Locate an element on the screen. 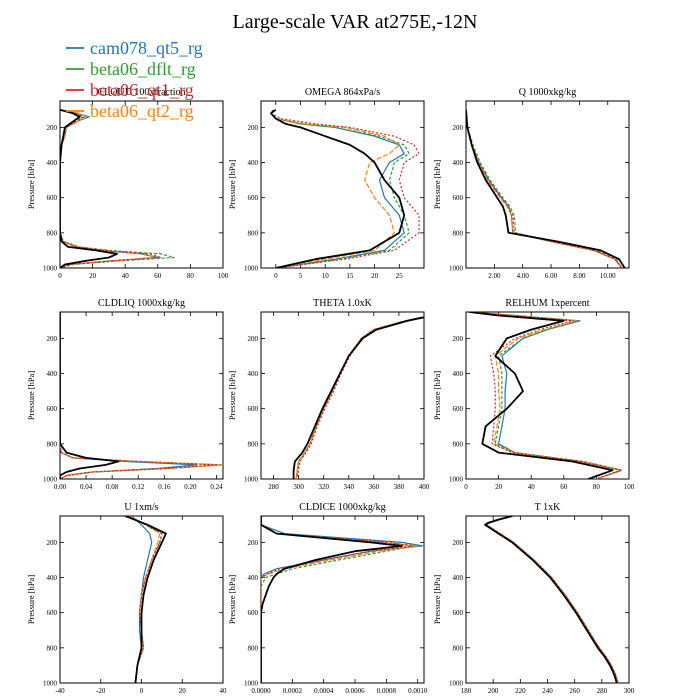 This screenshot has width=700, height=700. x-tick-label: 8.00 is located at coordinates (579, 276).